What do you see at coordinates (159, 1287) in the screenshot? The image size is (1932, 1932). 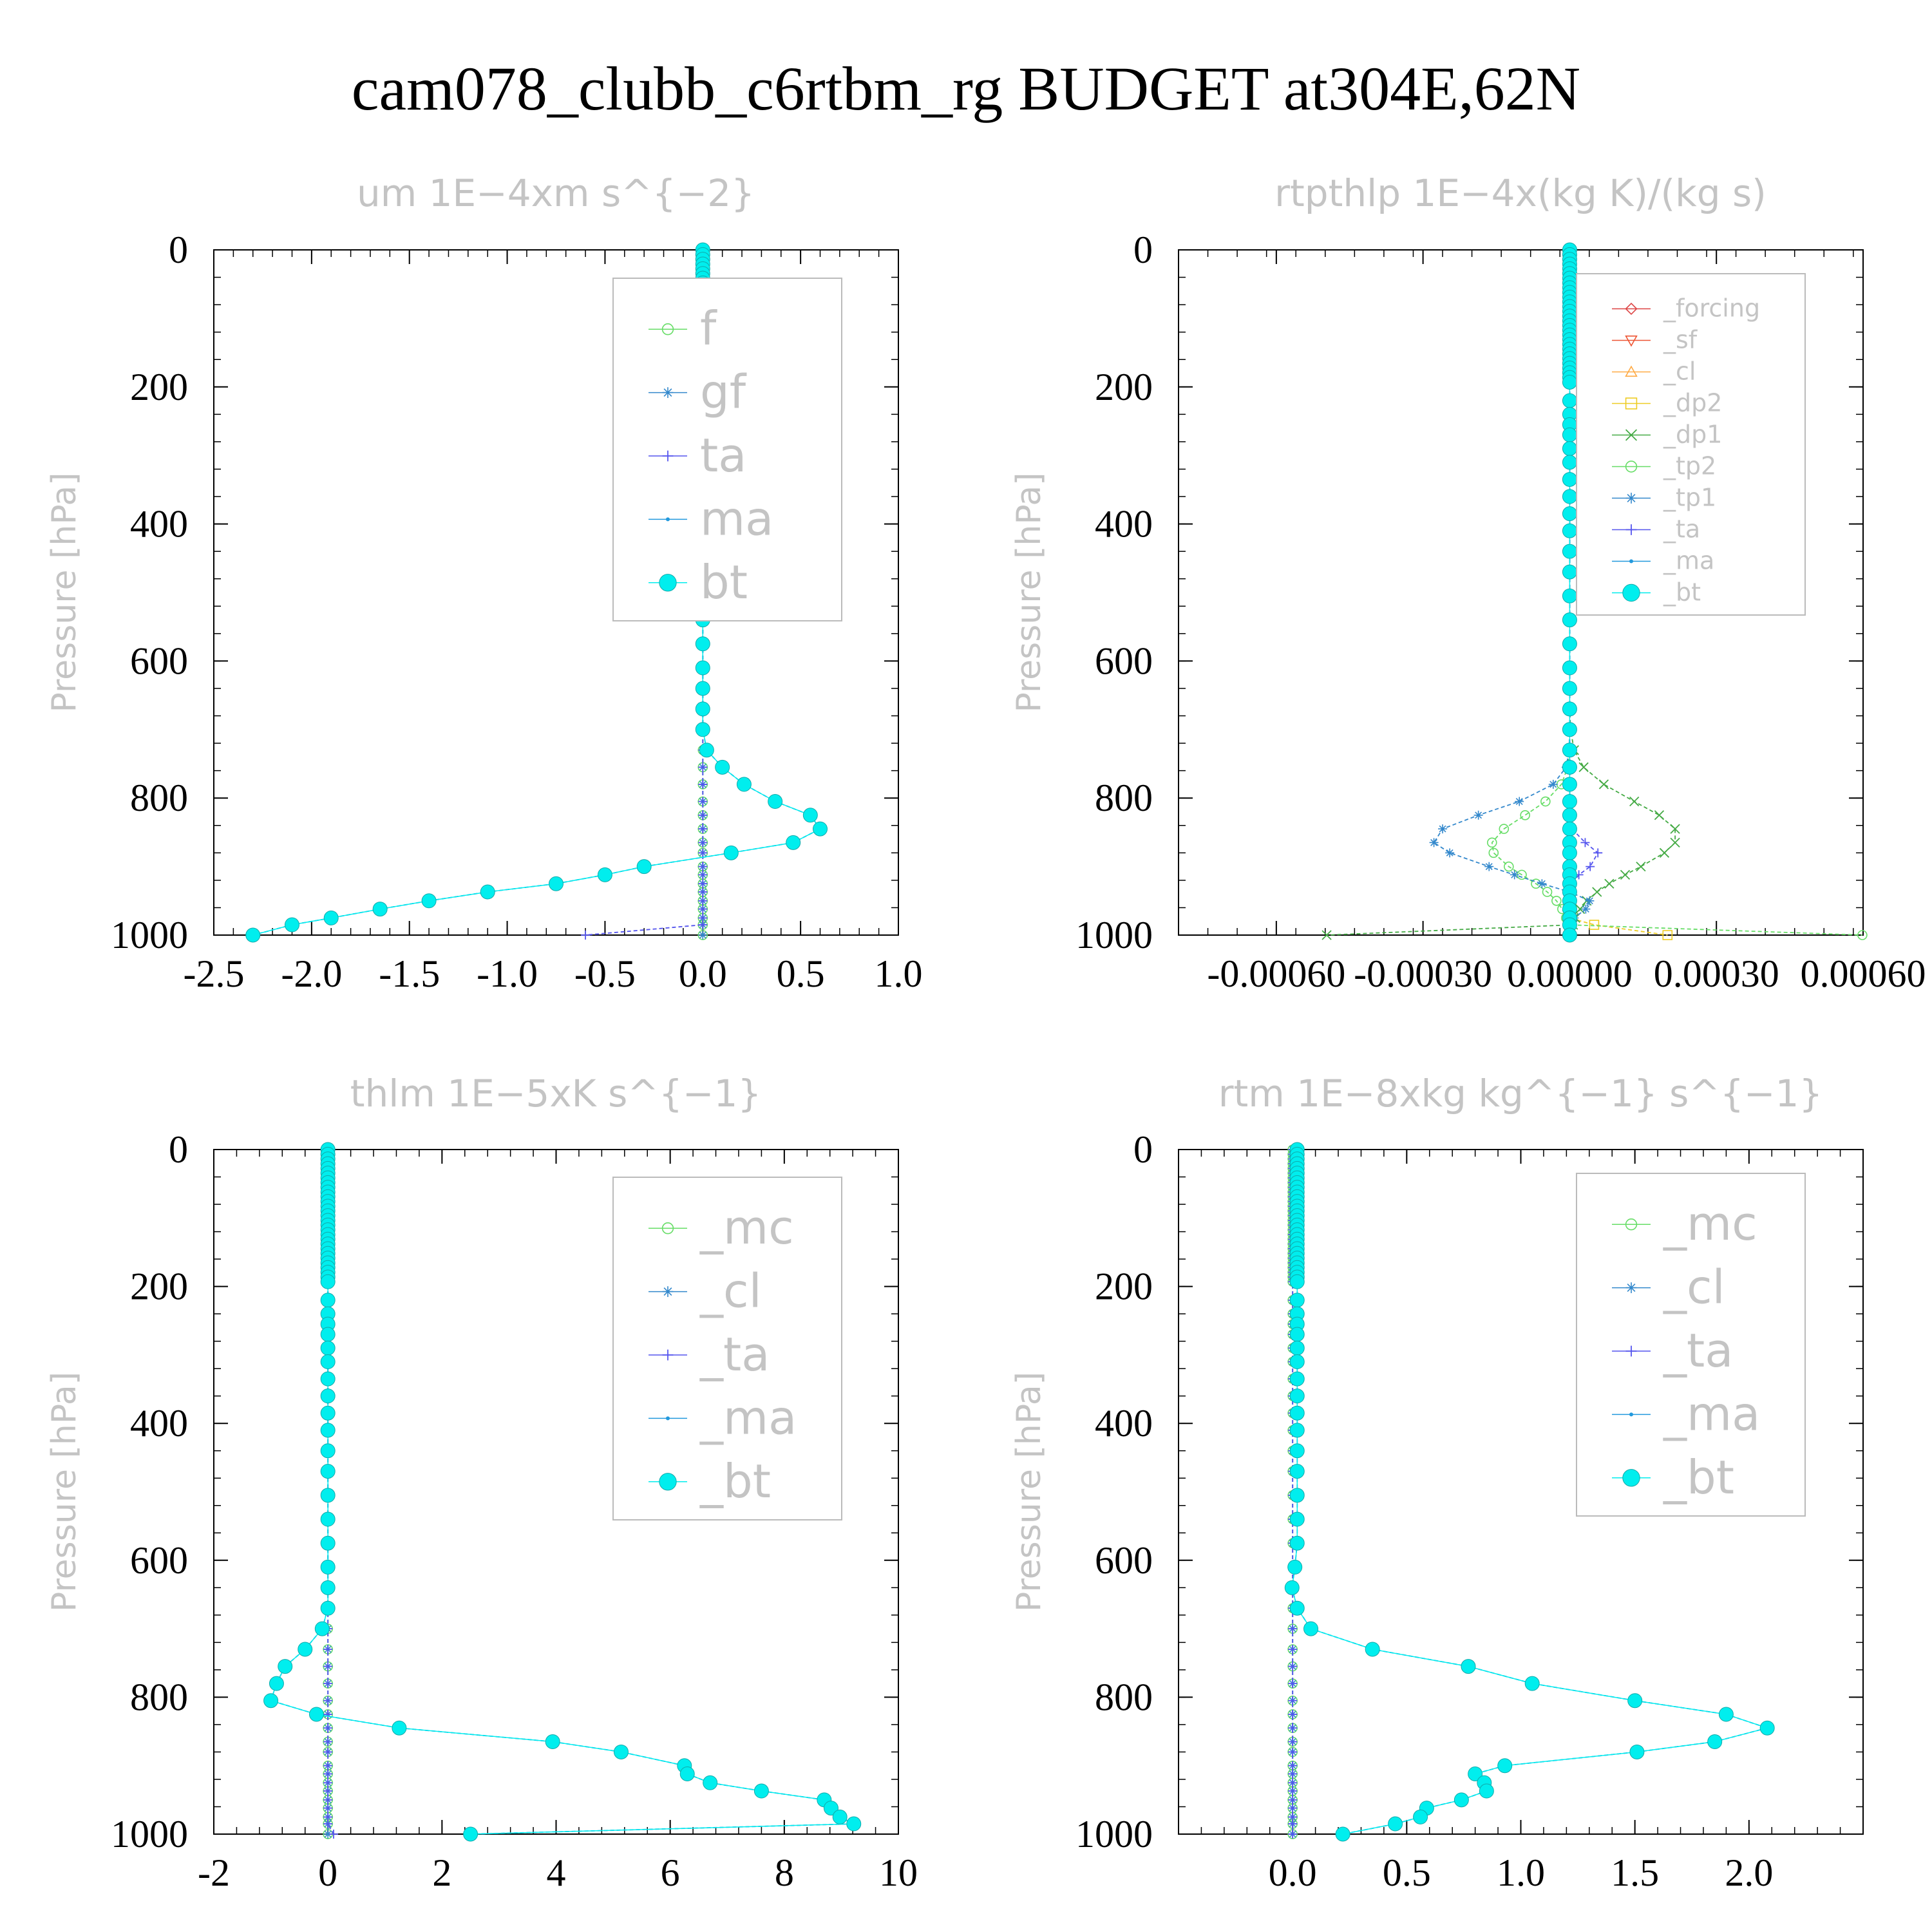 I see `y-tick-label: 200` at bounding box center [159, 1287].